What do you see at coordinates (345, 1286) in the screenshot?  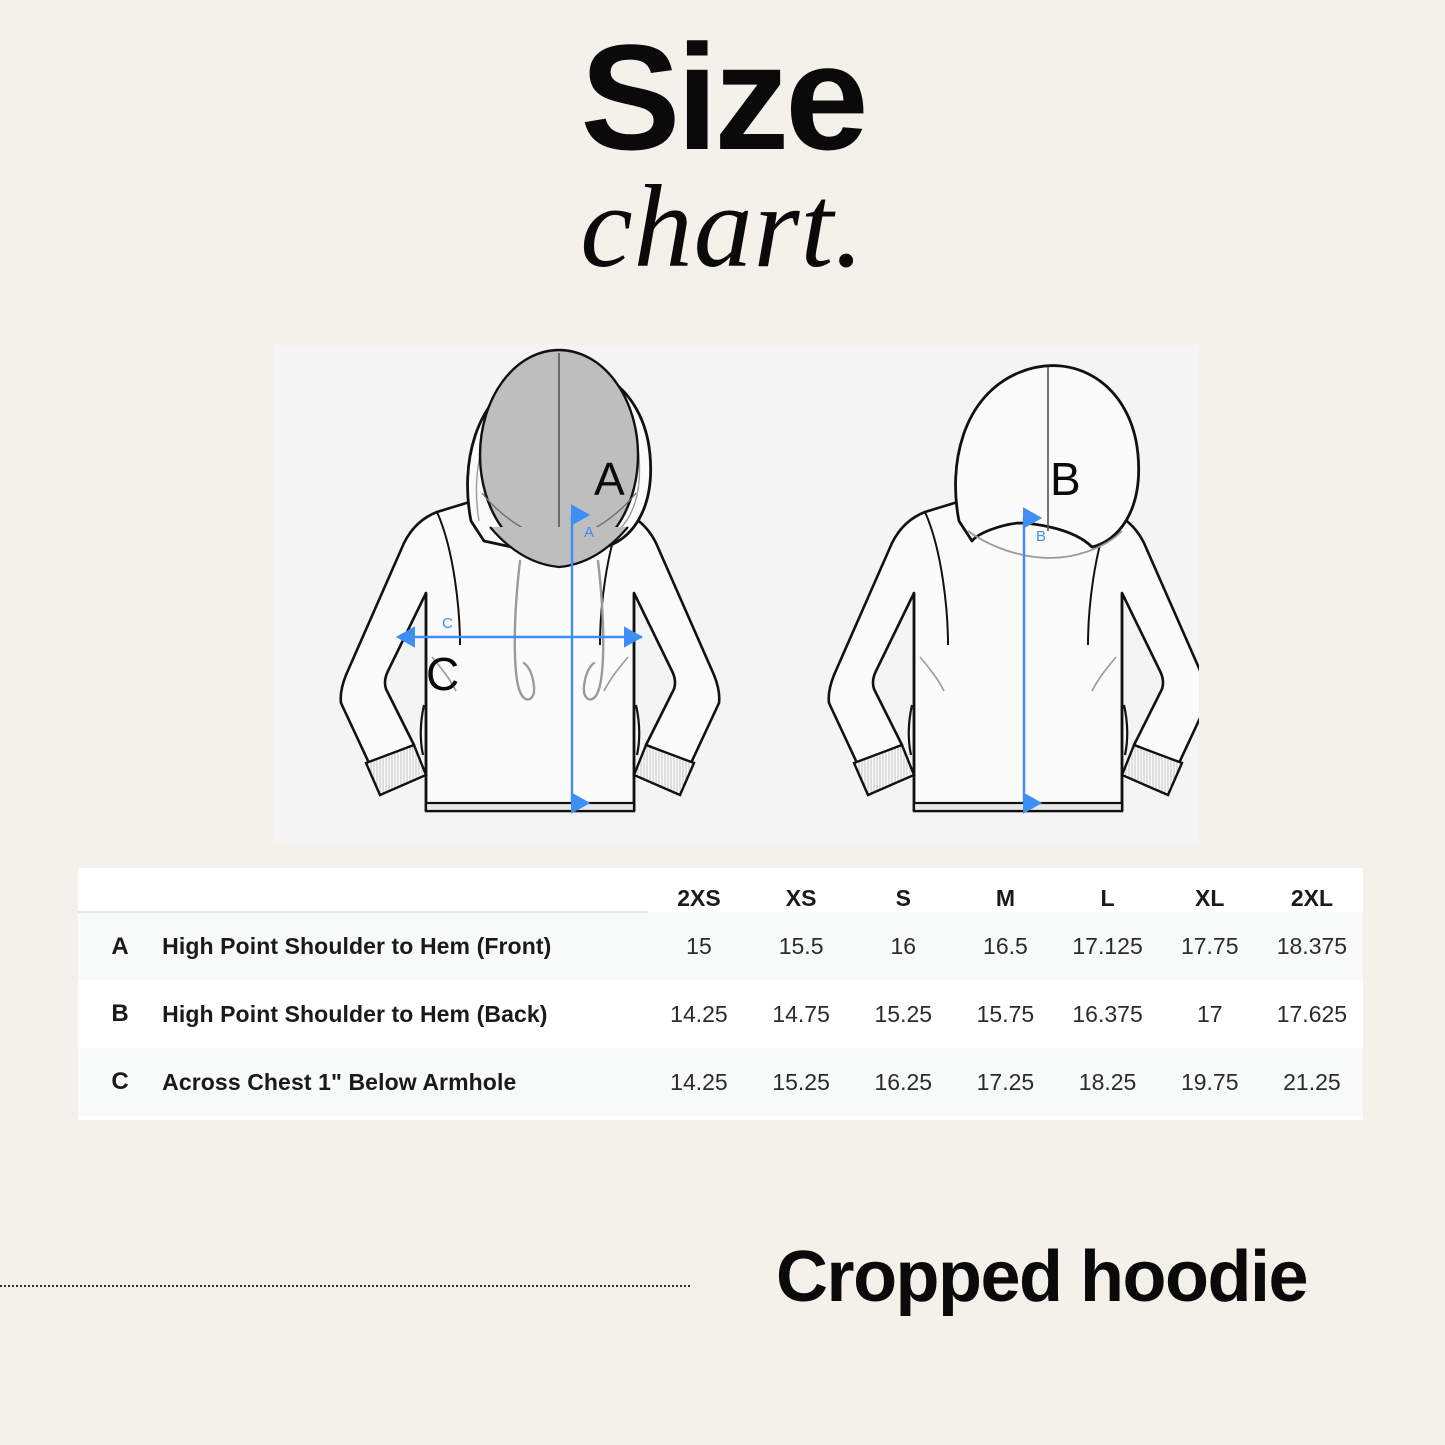 I see `footer-divider` at bounding box center [345, 1286].